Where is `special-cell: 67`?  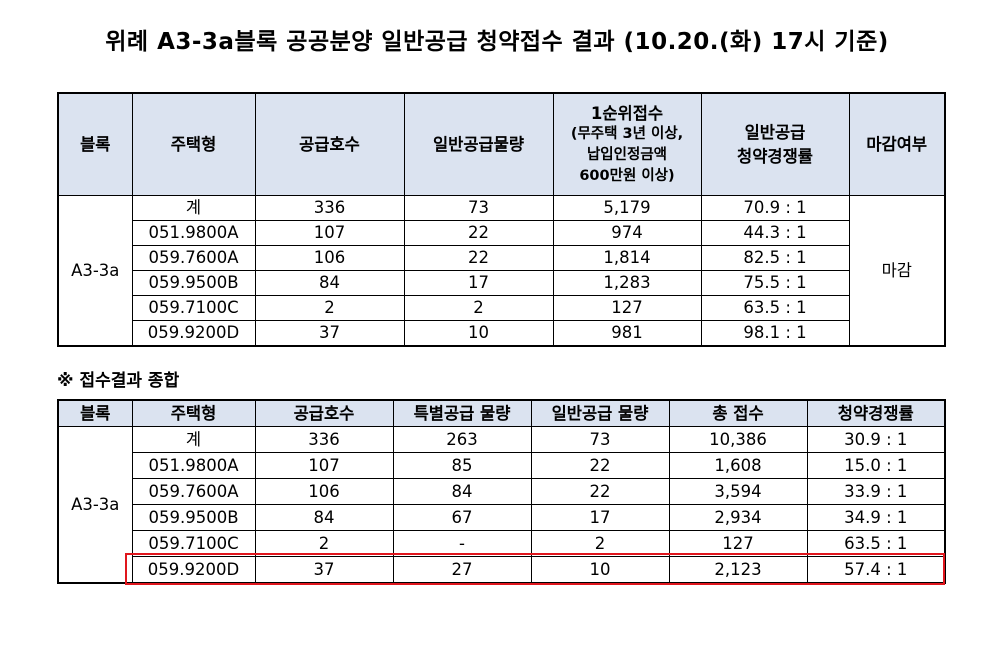
special-cell: 67 is located at coordinates (462, 517).